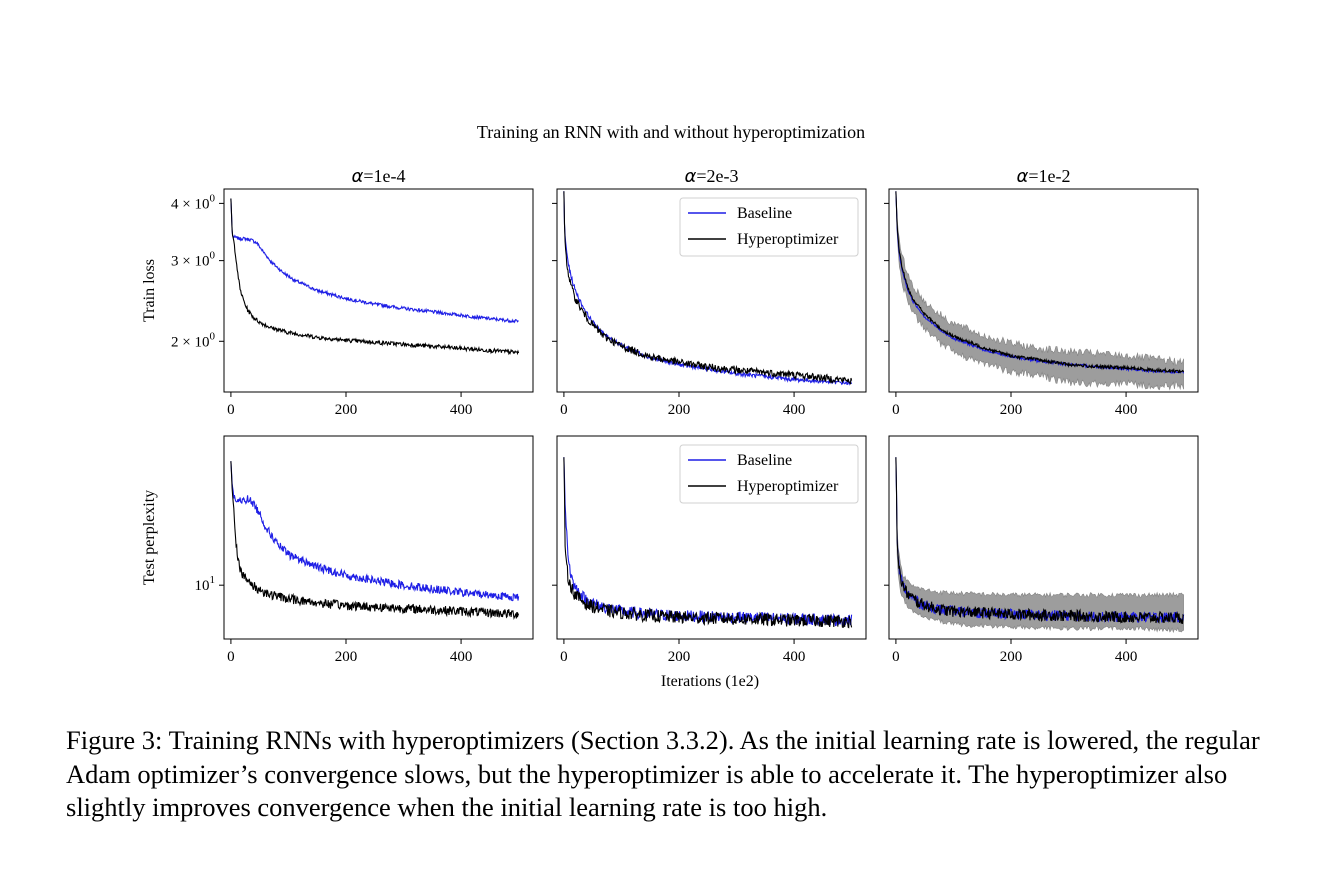 The height and width of the screenshot is (876, 1328). I want to click on chart-panel-p12: 0 200 400, so click(1041, 550).